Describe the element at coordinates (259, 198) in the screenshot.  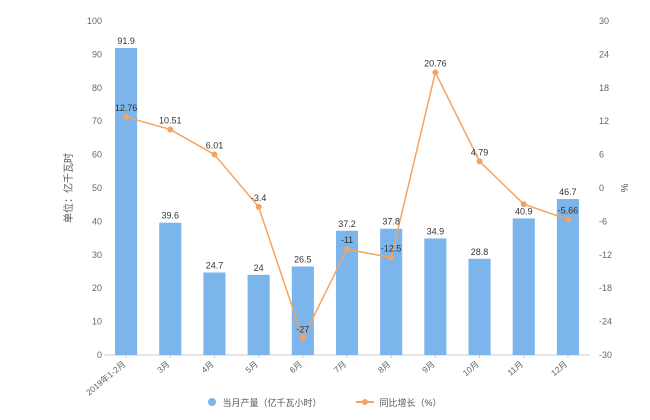
I see `line-data-label: -3.4` at that location.